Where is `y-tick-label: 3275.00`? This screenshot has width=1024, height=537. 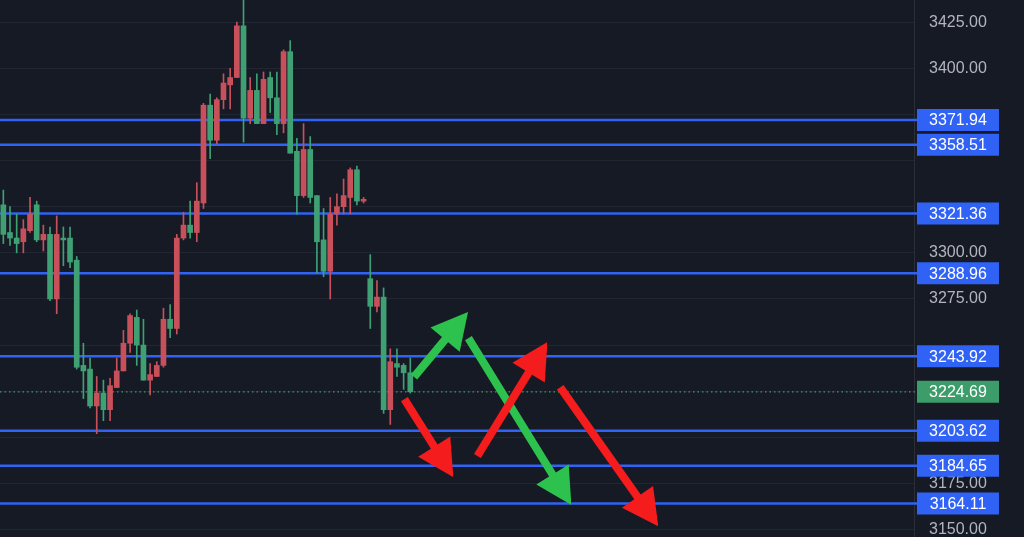 y-tick-label: 3275.00 is located at coordinates (958, 298).